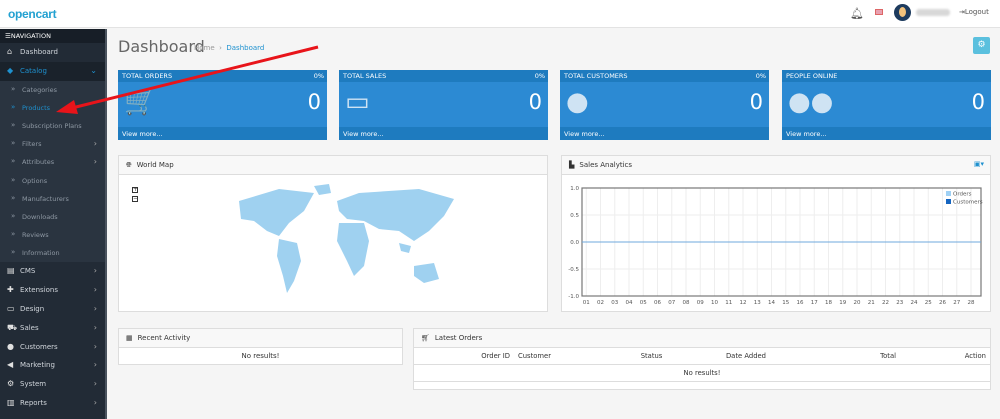 The height and width of the screenshot is (419, 1000). I want to click on column-total: Total, so click(835, 356).